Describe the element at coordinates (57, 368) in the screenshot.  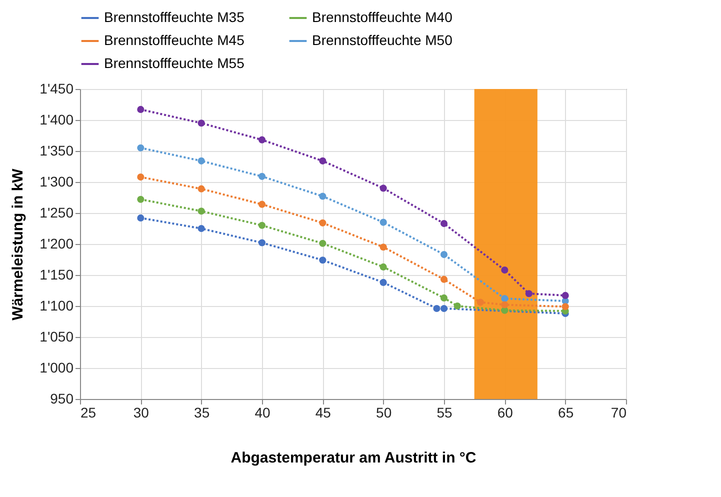
I see `y-tick-label: 1'000` at that location.